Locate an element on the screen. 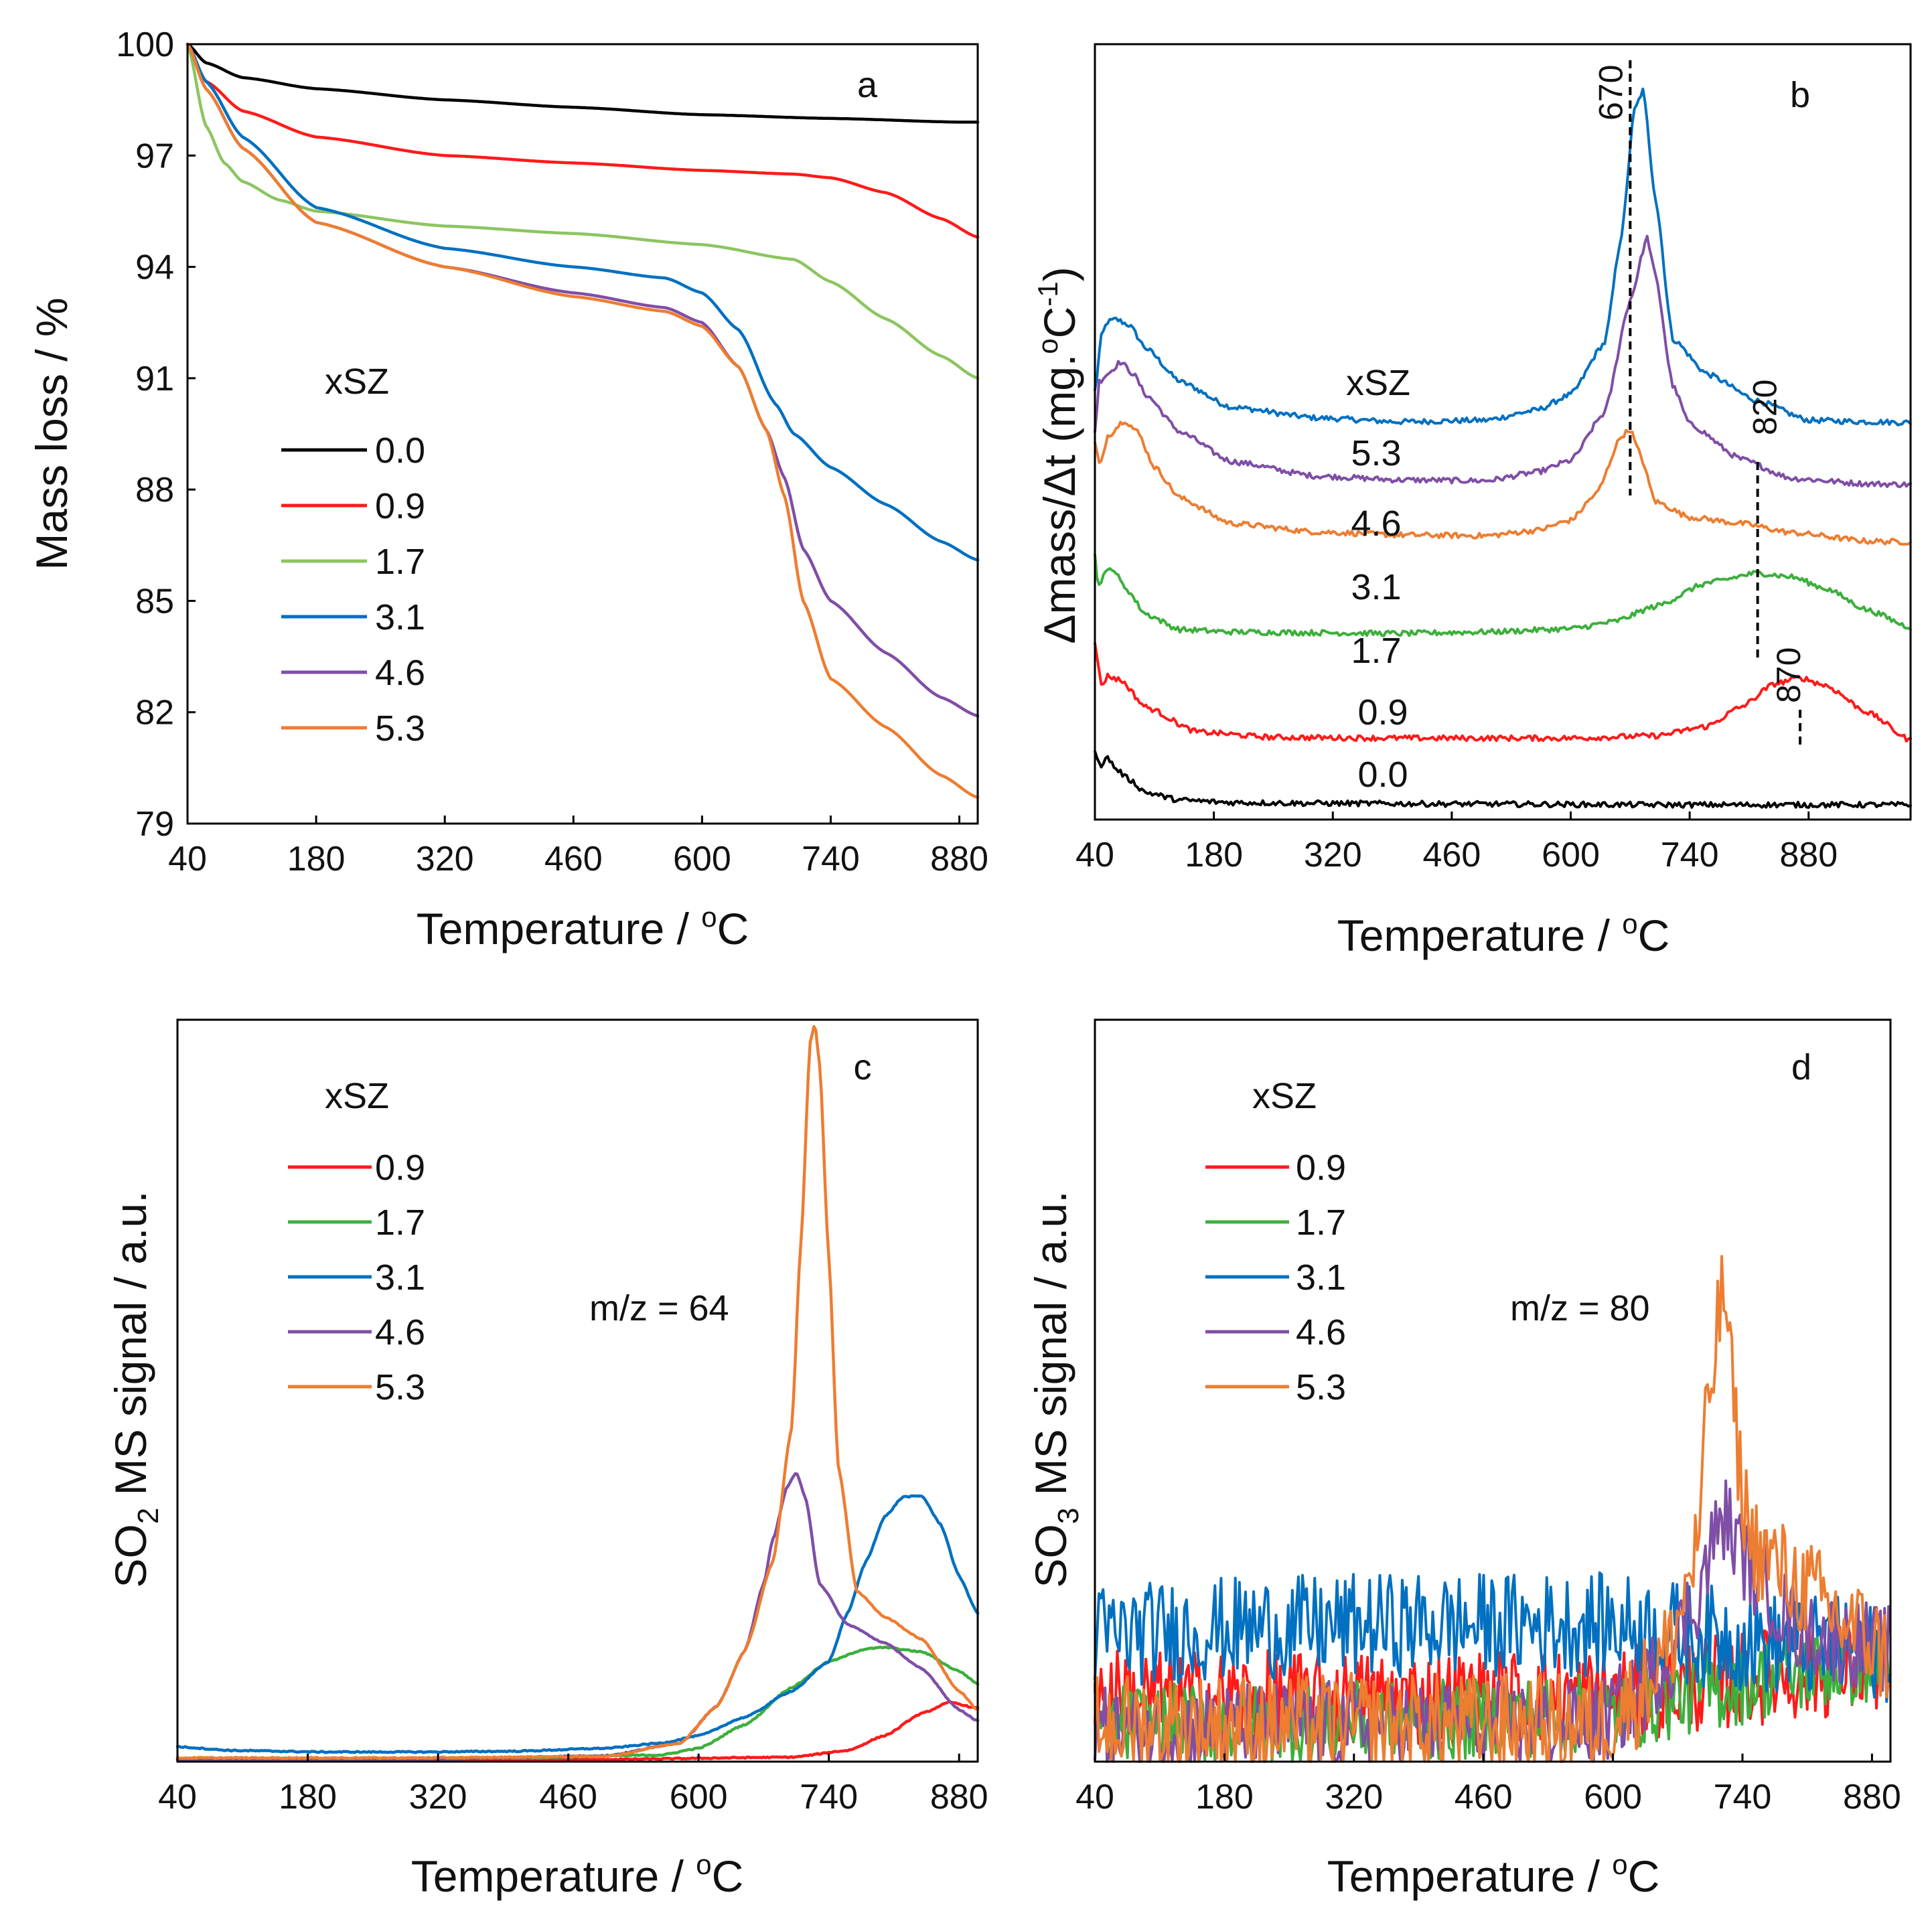 The image size is (1932, 1923). panel-c-ticks: 40 180 320 460 600 740 880 is located at coordinates (573, 1785).